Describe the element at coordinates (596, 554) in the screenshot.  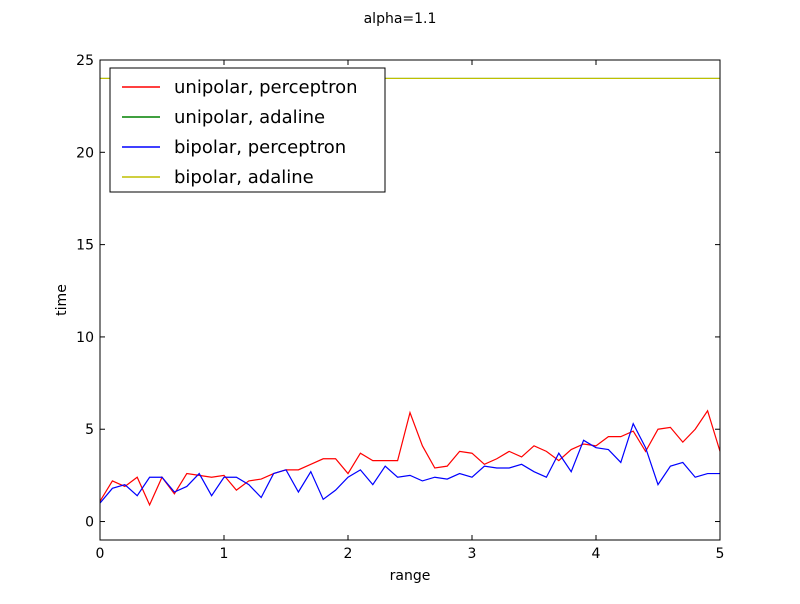
I see `x-tick-label: 4` at that location.